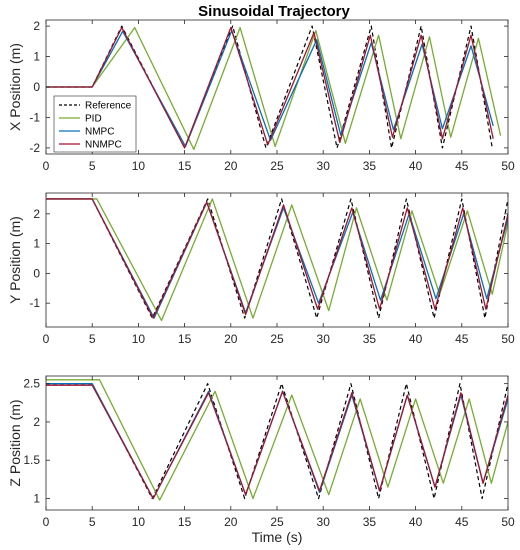  Describe the element at coordinates (15, 260) in the screenshot. I see `y-axis-label: Y Position (m)` at that location.